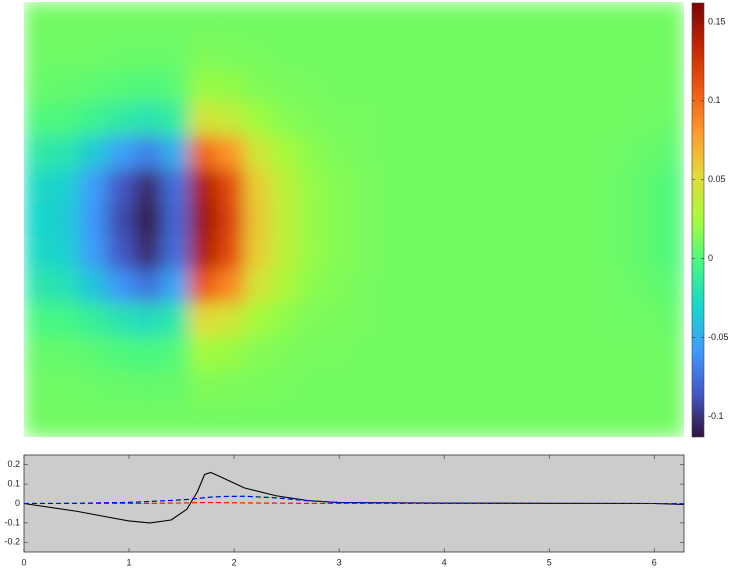 The width and height of the screenshot is (731, 569). What do you see at coordinates (13, 464) in the screenshot?
I see `y-tick-label: 0.2` at bounding box center [13, 464].